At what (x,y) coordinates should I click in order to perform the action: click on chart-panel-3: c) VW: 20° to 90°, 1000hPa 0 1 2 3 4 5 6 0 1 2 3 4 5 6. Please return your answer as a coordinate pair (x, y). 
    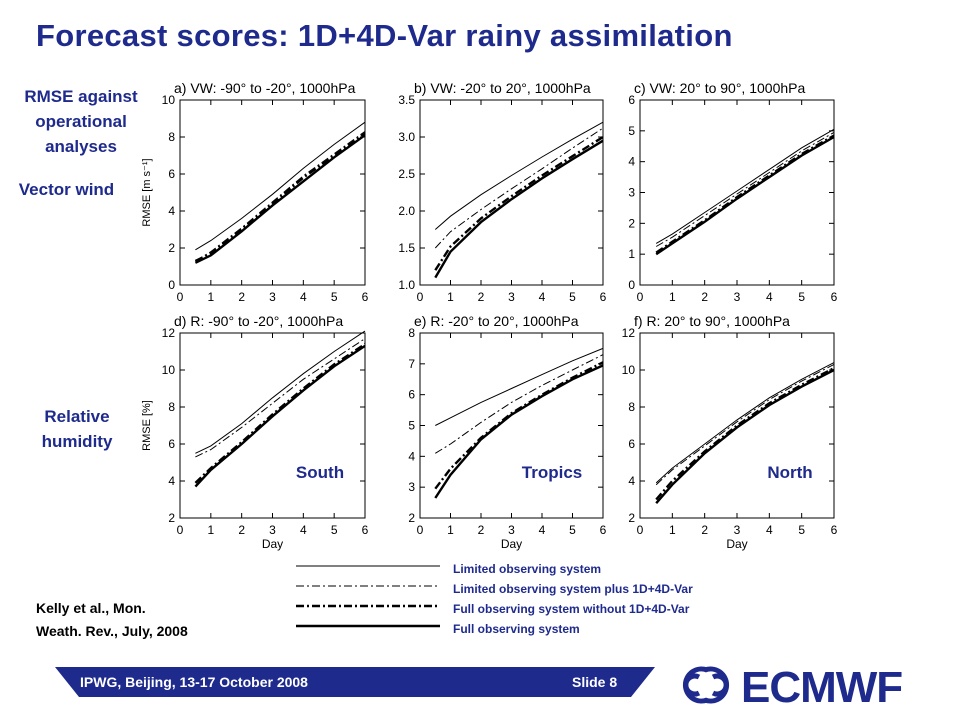
    Looking at the image, I should click on (732, 192).